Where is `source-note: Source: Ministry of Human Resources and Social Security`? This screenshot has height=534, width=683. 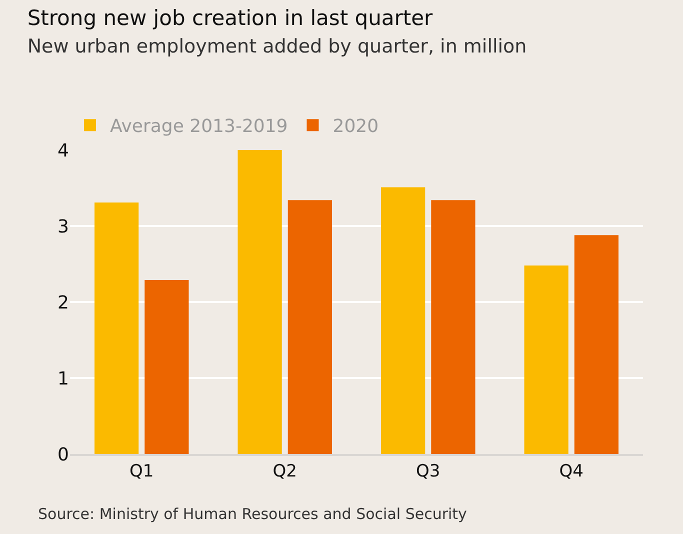
source-note: Source: Ministry of Human Resources and Social Security is located at coordinates (253, 514).